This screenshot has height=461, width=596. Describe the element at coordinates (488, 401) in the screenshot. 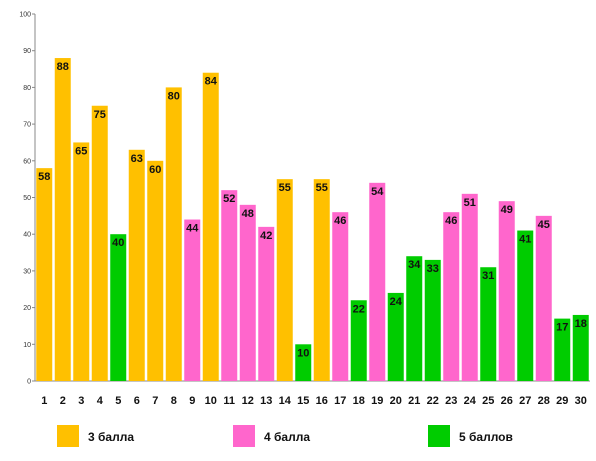

I see `x-tick-label: 25` at that location.